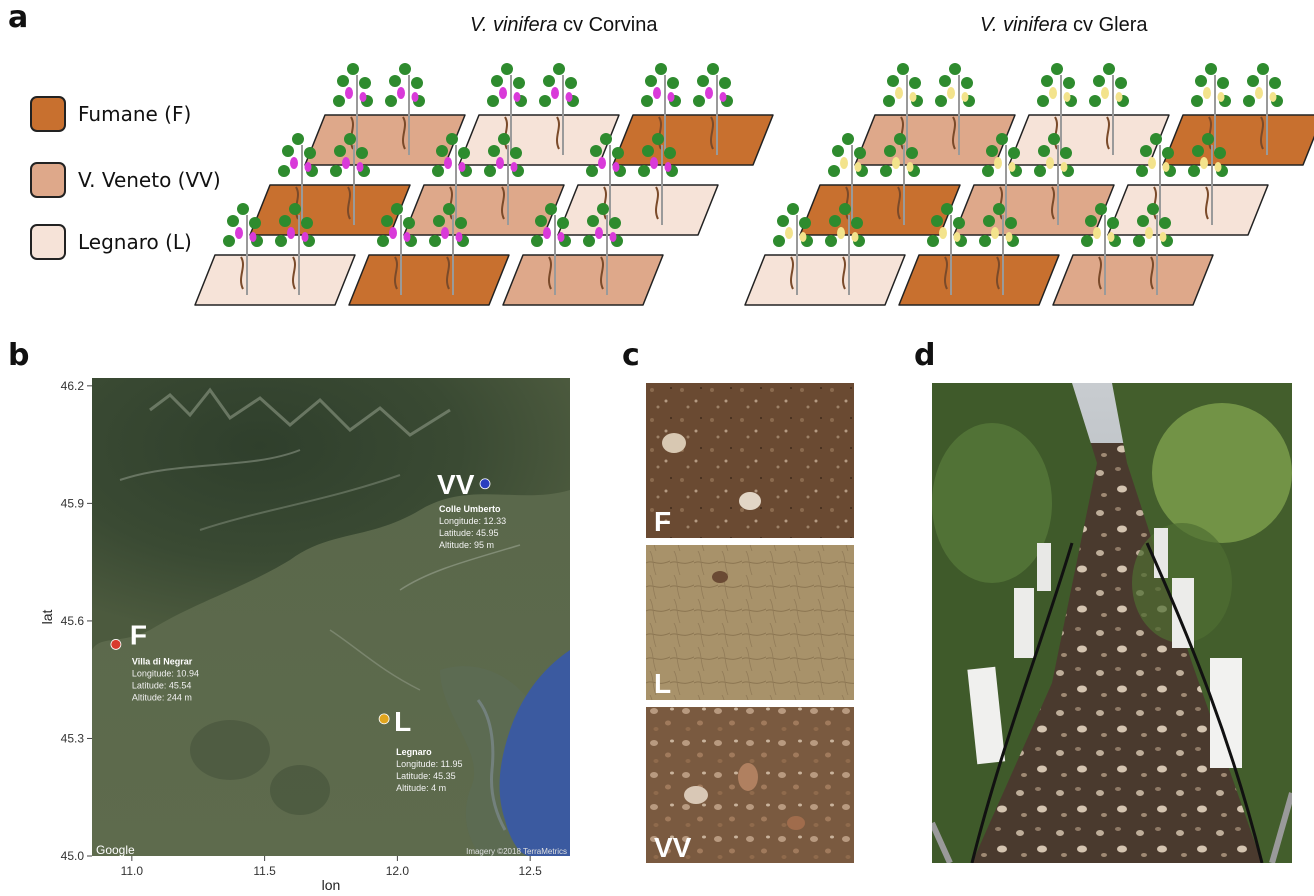  What do you see at coordinates (429, 764) in the screenshot?
I see `site-info-line: Longitude: 11.95` at bounding box center [429, 764].